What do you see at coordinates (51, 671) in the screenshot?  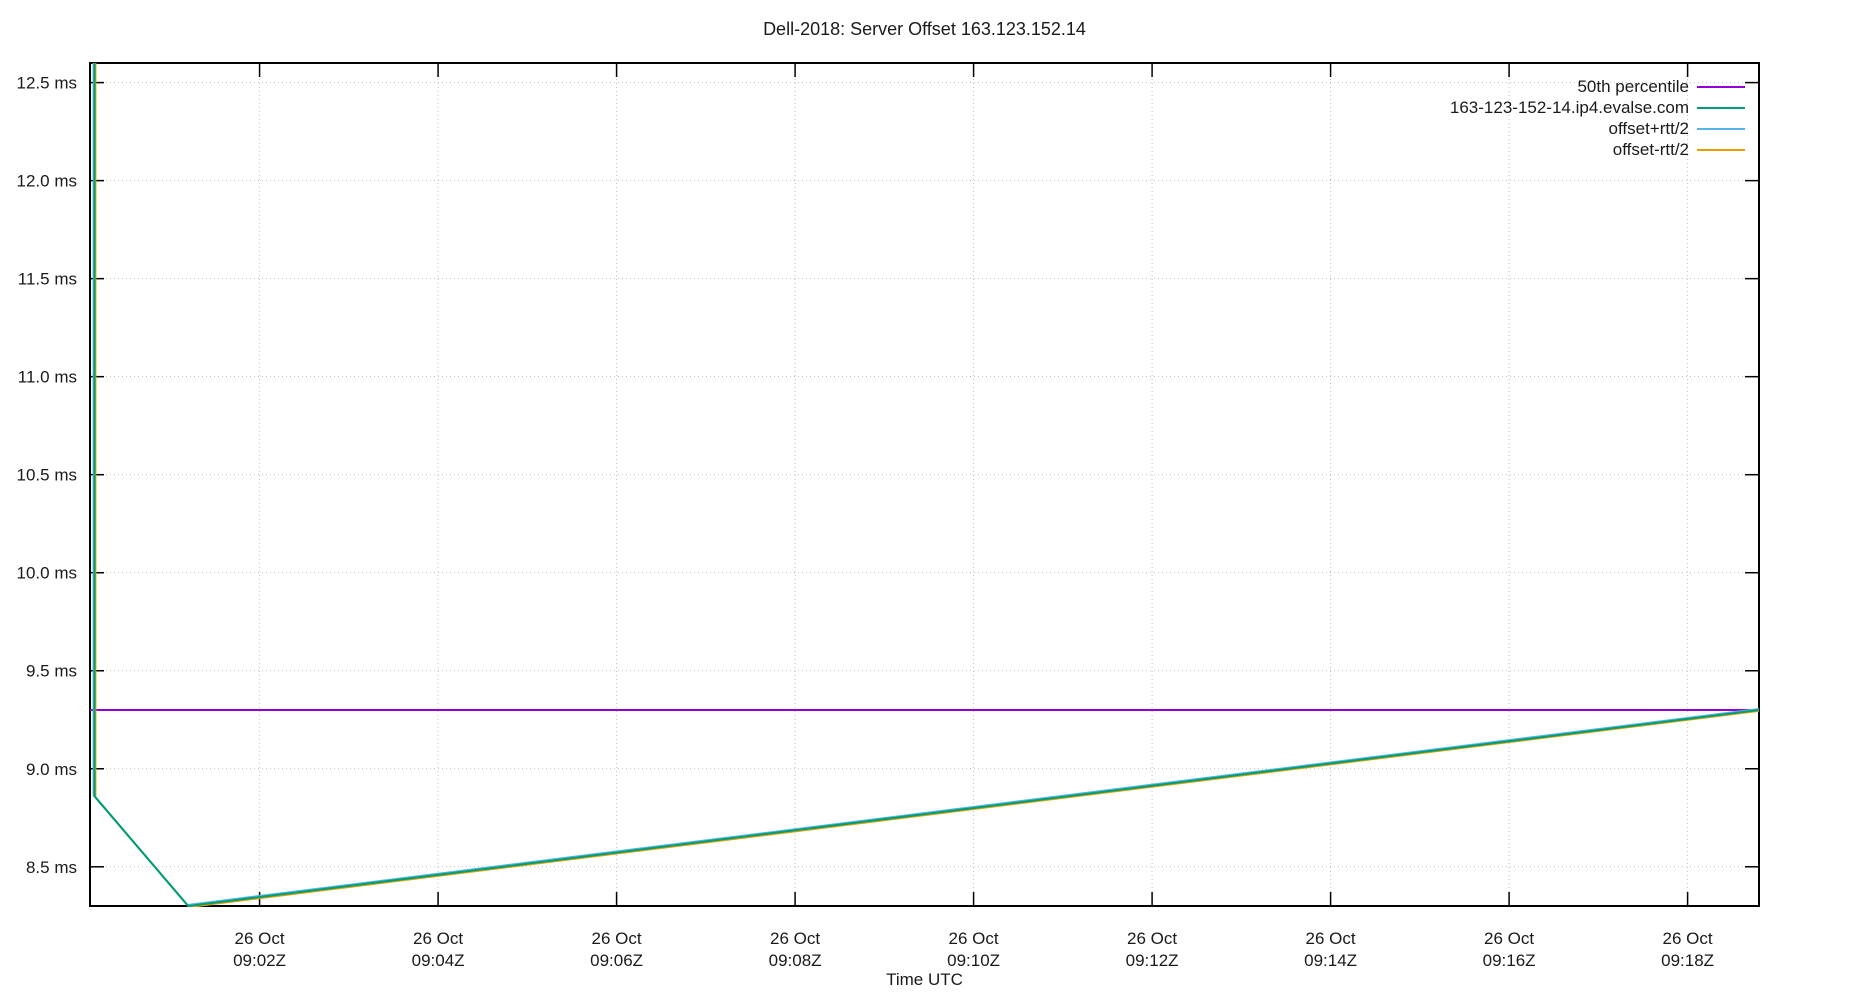 I see `y-tick-label: 9.5 ms` at bounding box center [51, 671].